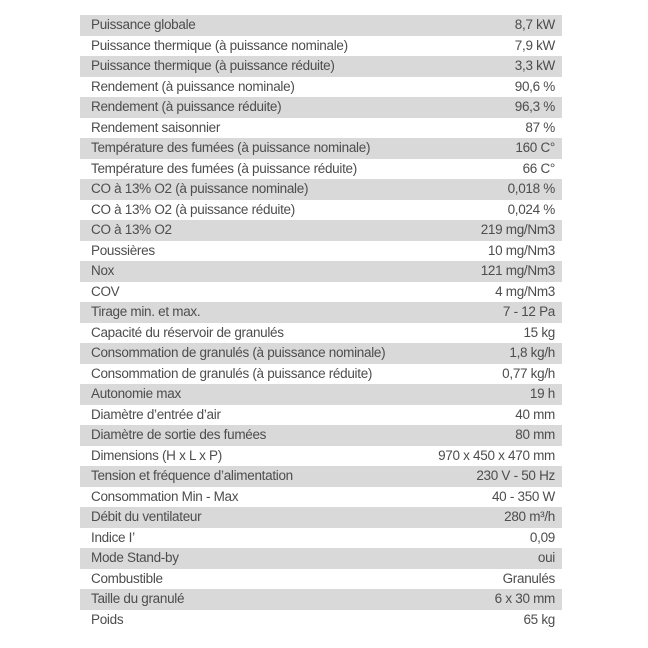  Describe the element at coordinates (187, 332) in the screenshot. I see `spec-label: Capacité du réservoir de granulés` at that location.